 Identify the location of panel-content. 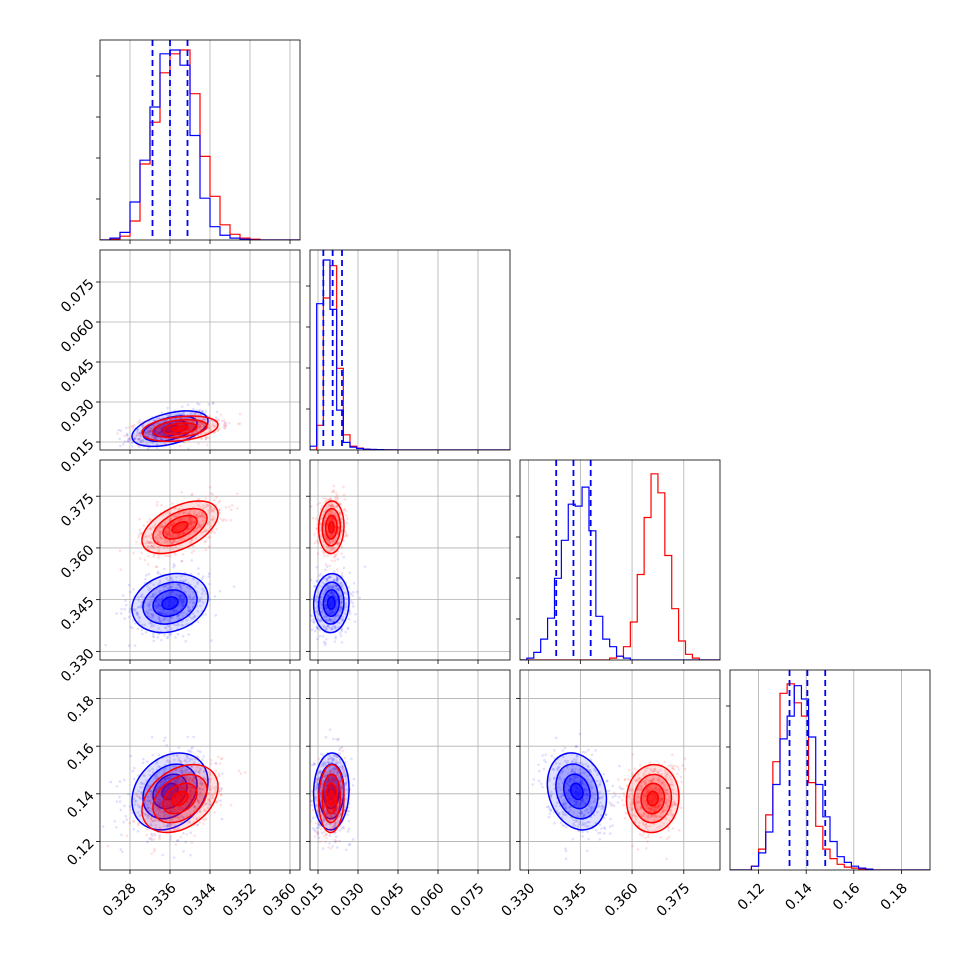
(200, 140).